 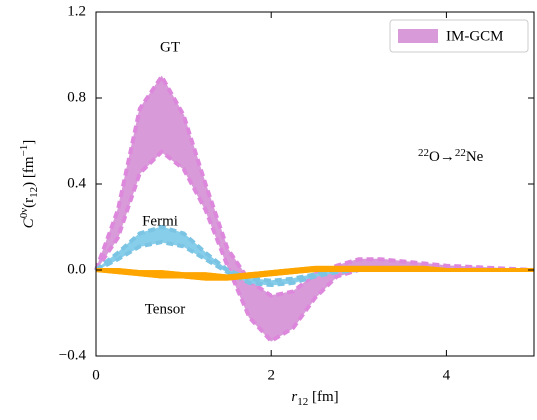 What do you see at coordinates (447, 375) in the screenshot?
I see `x-tick-label: 4` at bounding box center [447, 375].